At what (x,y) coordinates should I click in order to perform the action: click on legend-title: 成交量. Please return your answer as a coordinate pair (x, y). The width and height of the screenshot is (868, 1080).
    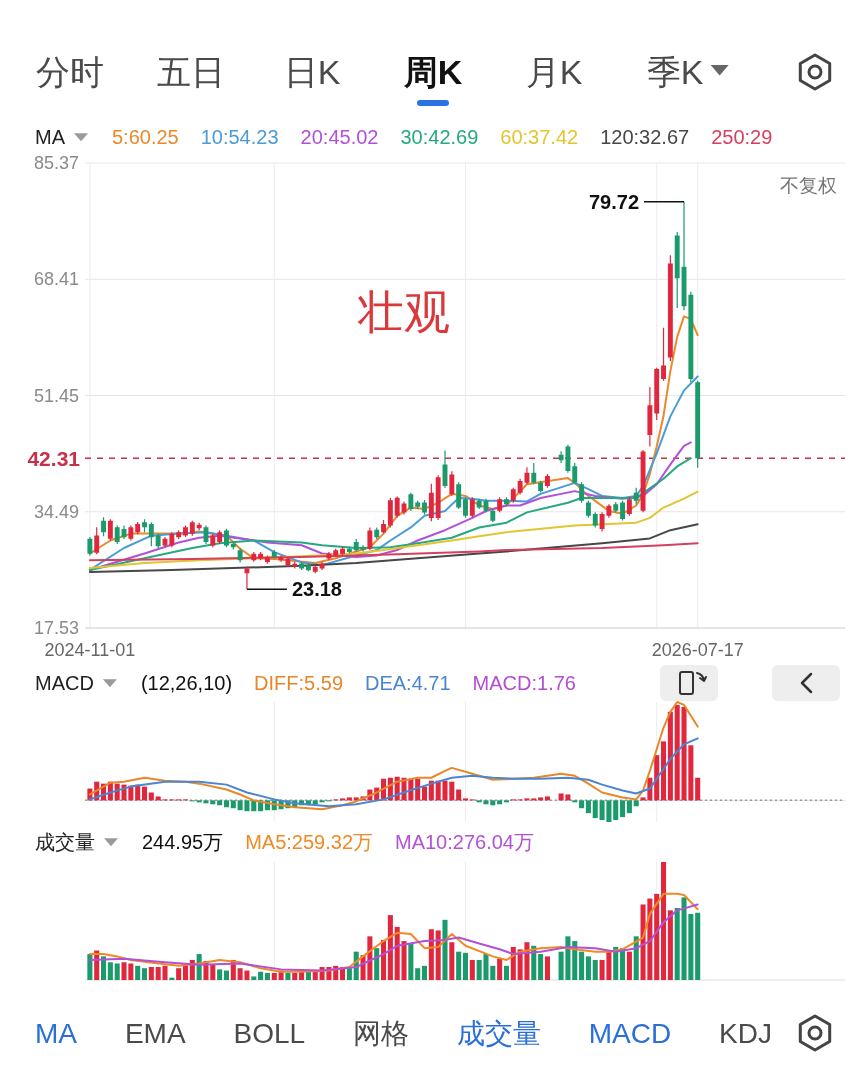
    Looking at the image, I should click on (65, 842).